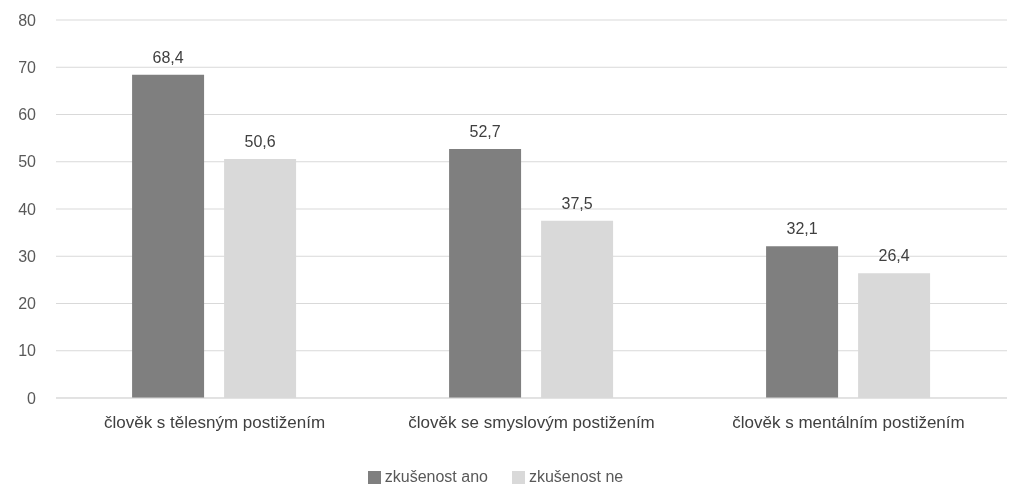 The width and height of the screenshot is (1025, 496). I want to click on data-label: 32,1, so click(802, 229).